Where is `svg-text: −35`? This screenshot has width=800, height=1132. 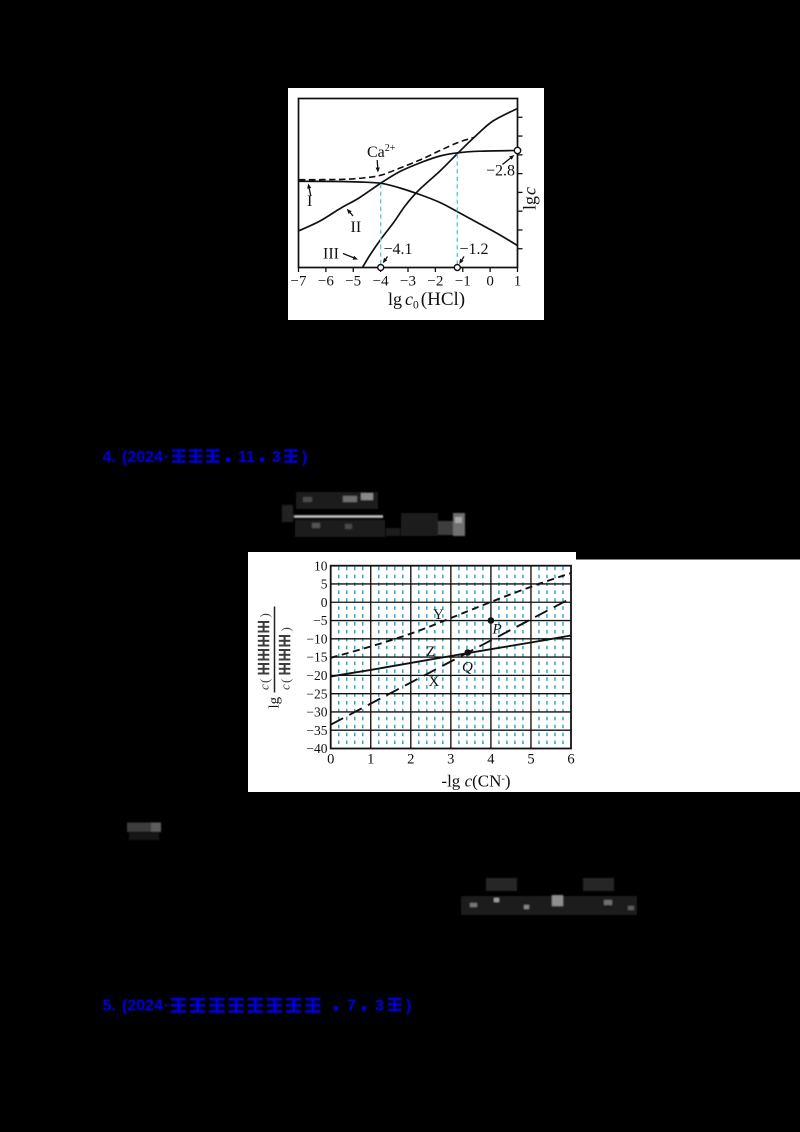 svg-text: −35 is located at coordinates (316, 730).